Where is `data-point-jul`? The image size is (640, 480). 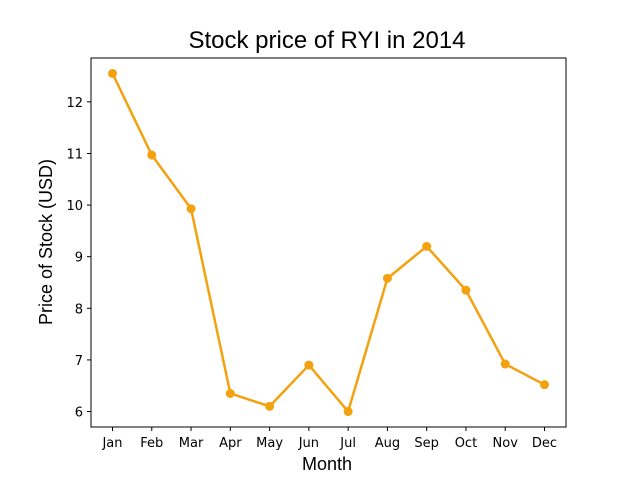
data-point-jul is located at coordinates (348, 412).